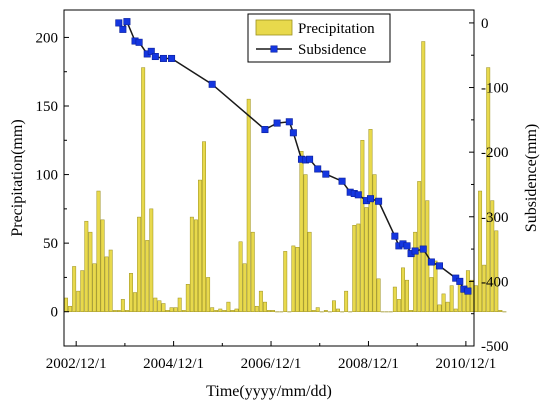 This screenshot has height=408, width=550. I want to click on right-tick-label: 0, so click(485, 24).